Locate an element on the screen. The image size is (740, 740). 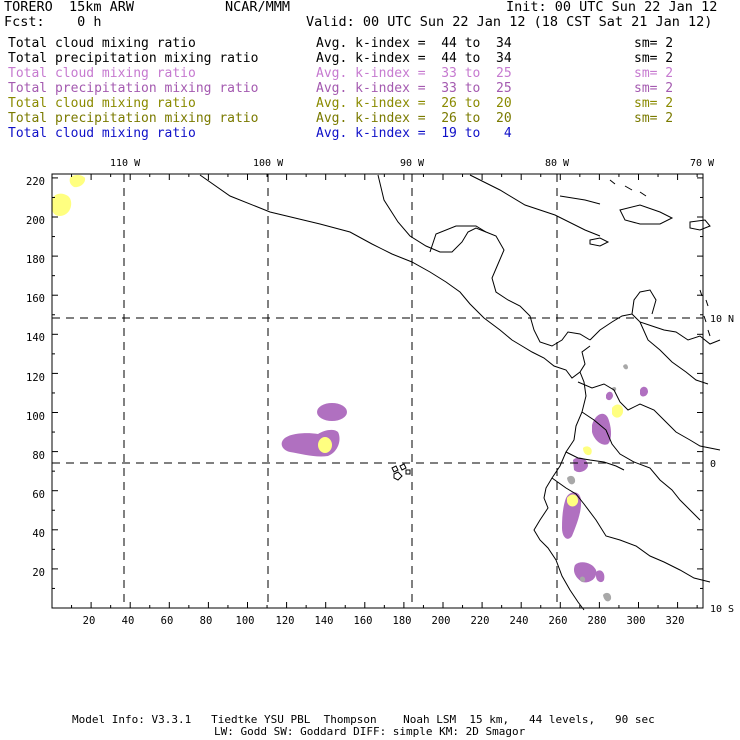
y-tick-label: 180 is located at coordinates (35, 260).